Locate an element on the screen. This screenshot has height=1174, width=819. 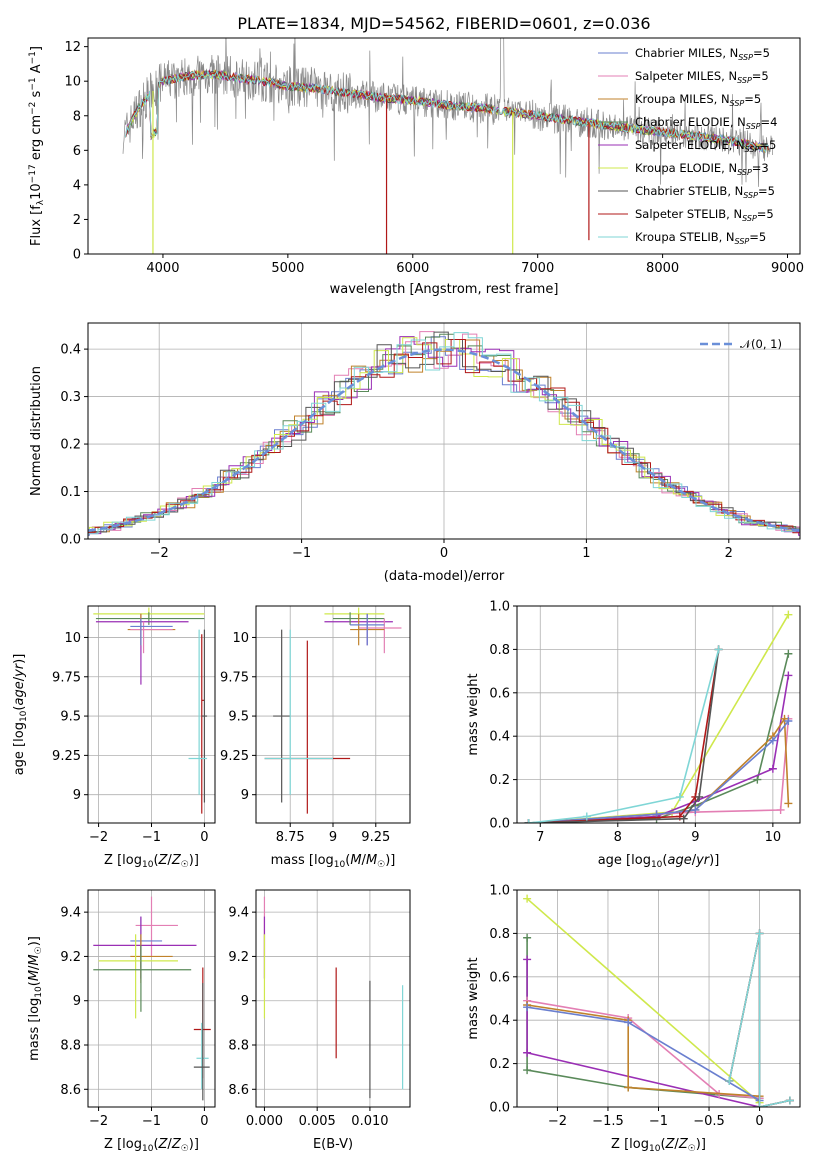
legend-label-main: Chabrier MILES, N is located at coordinates (686, 53).